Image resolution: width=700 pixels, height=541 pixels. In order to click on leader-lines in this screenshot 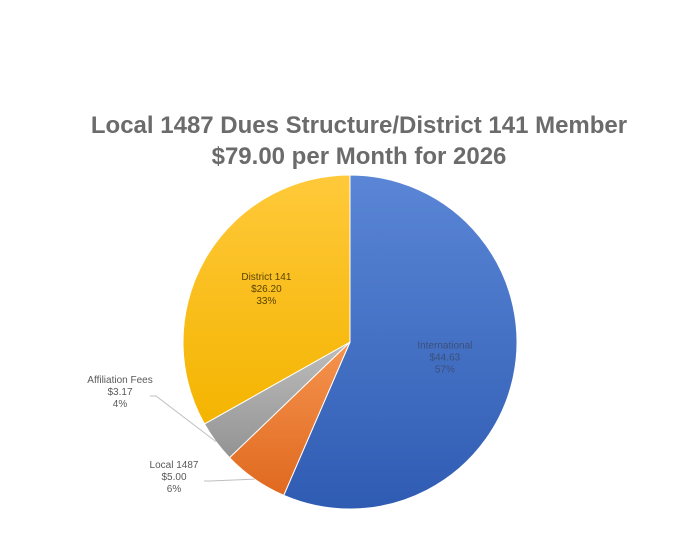, I will do `click(202, 438)`.